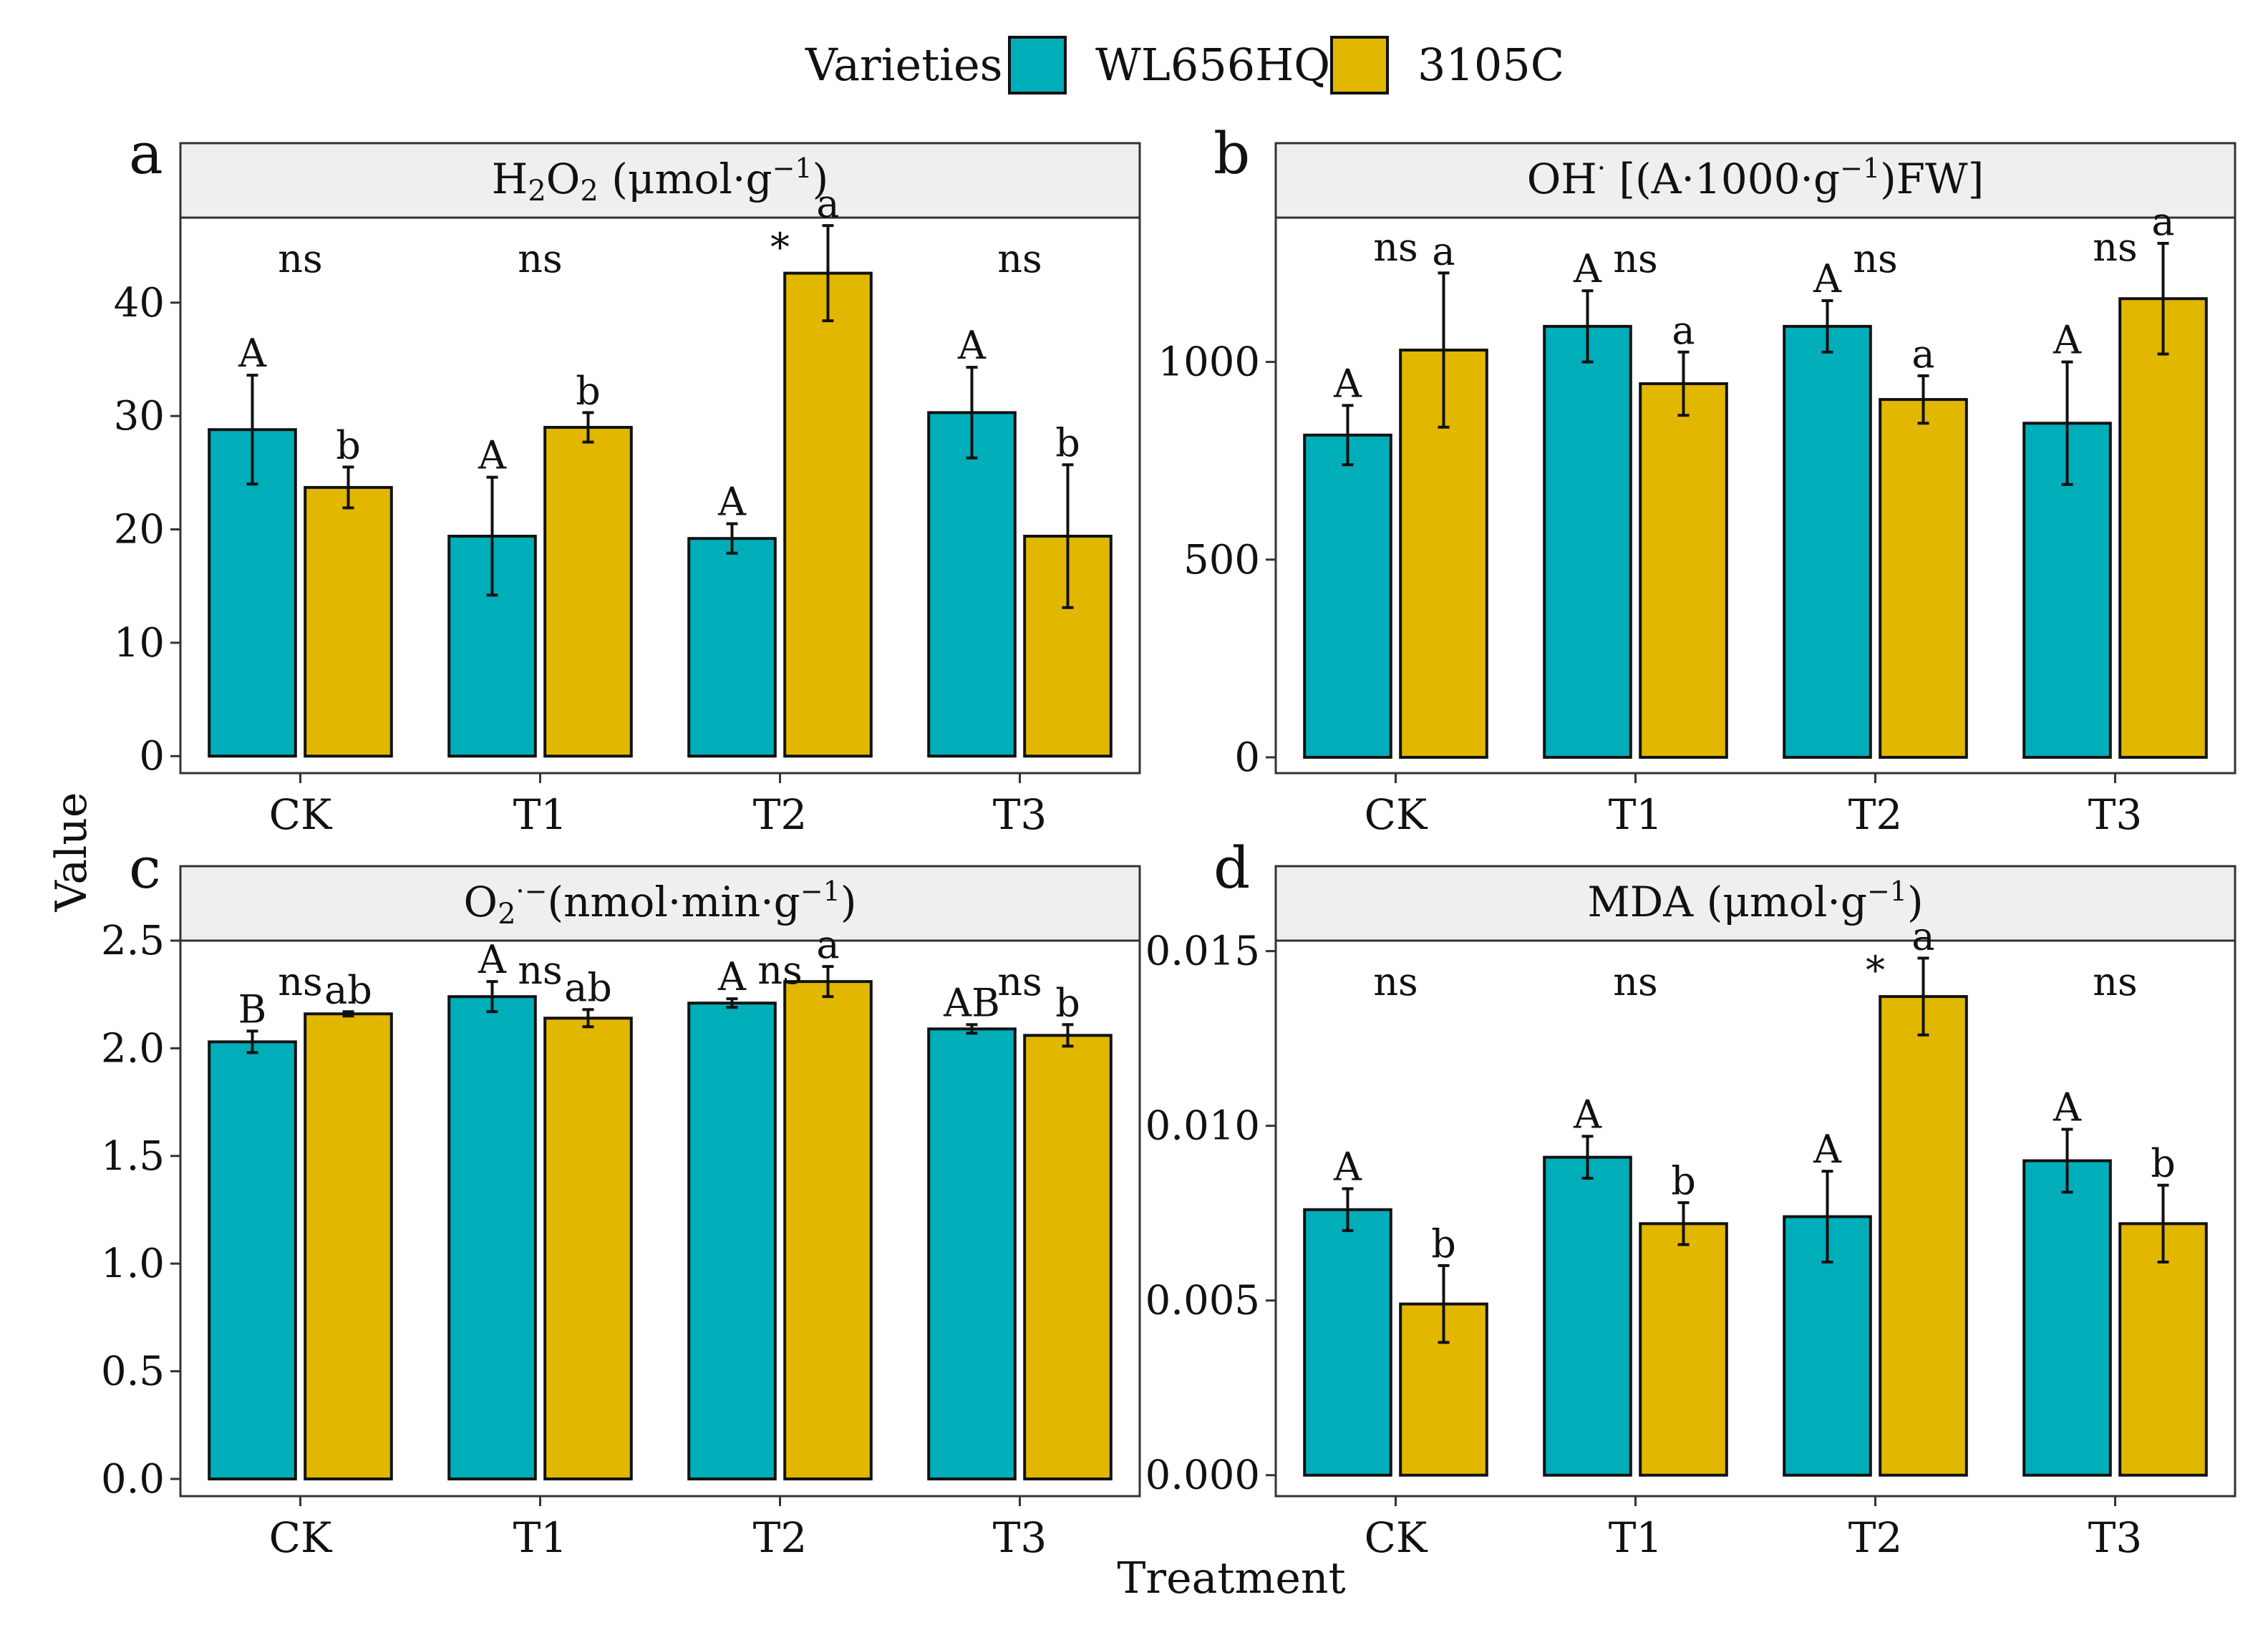 This screenshot has width=2268, height=1625. I want to click on legend-label-3105c: 3105C, so click(1491, 65).